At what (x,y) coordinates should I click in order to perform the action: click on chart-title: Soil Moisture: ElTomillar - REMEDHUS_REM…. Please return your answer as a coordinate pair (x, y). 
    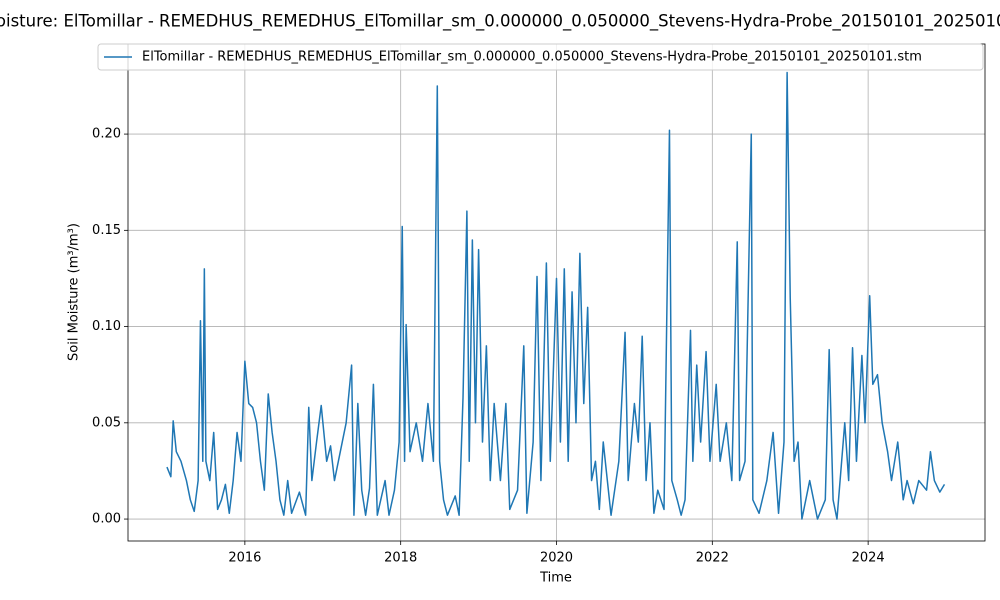
    Looking at the image, I should click on (500, 22).